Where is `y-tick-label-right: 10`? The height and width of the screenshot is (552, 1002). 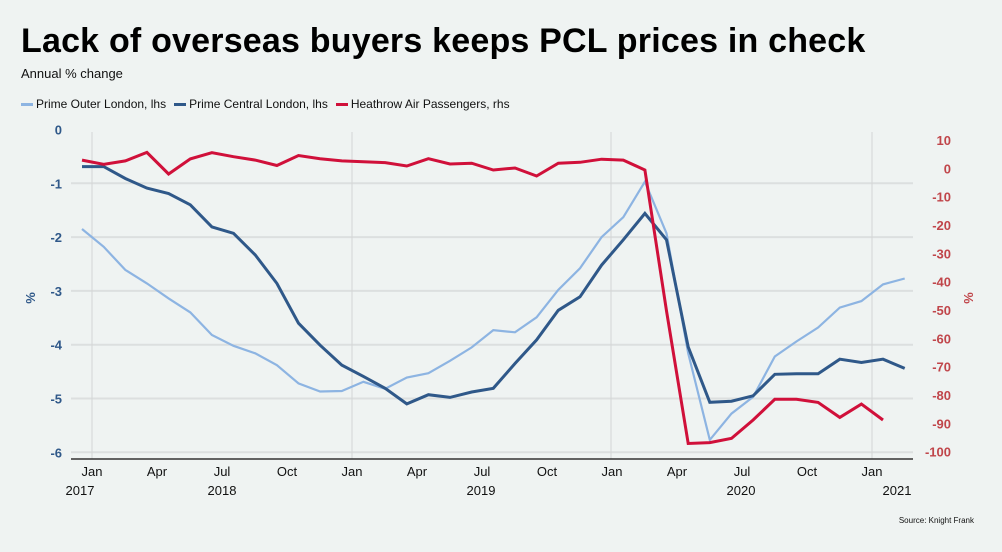 y-tick-label-right: 10 is located at coordinates (944, 140).